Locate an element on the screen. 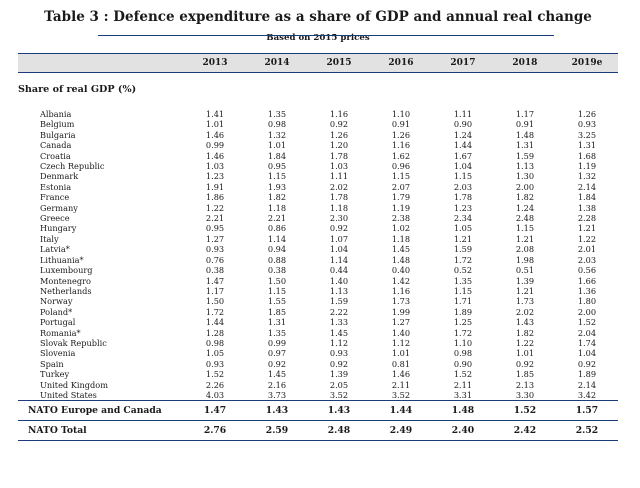 The image size is (640, 488). value-cell: 1.84 is located at coordinates (587, 197).